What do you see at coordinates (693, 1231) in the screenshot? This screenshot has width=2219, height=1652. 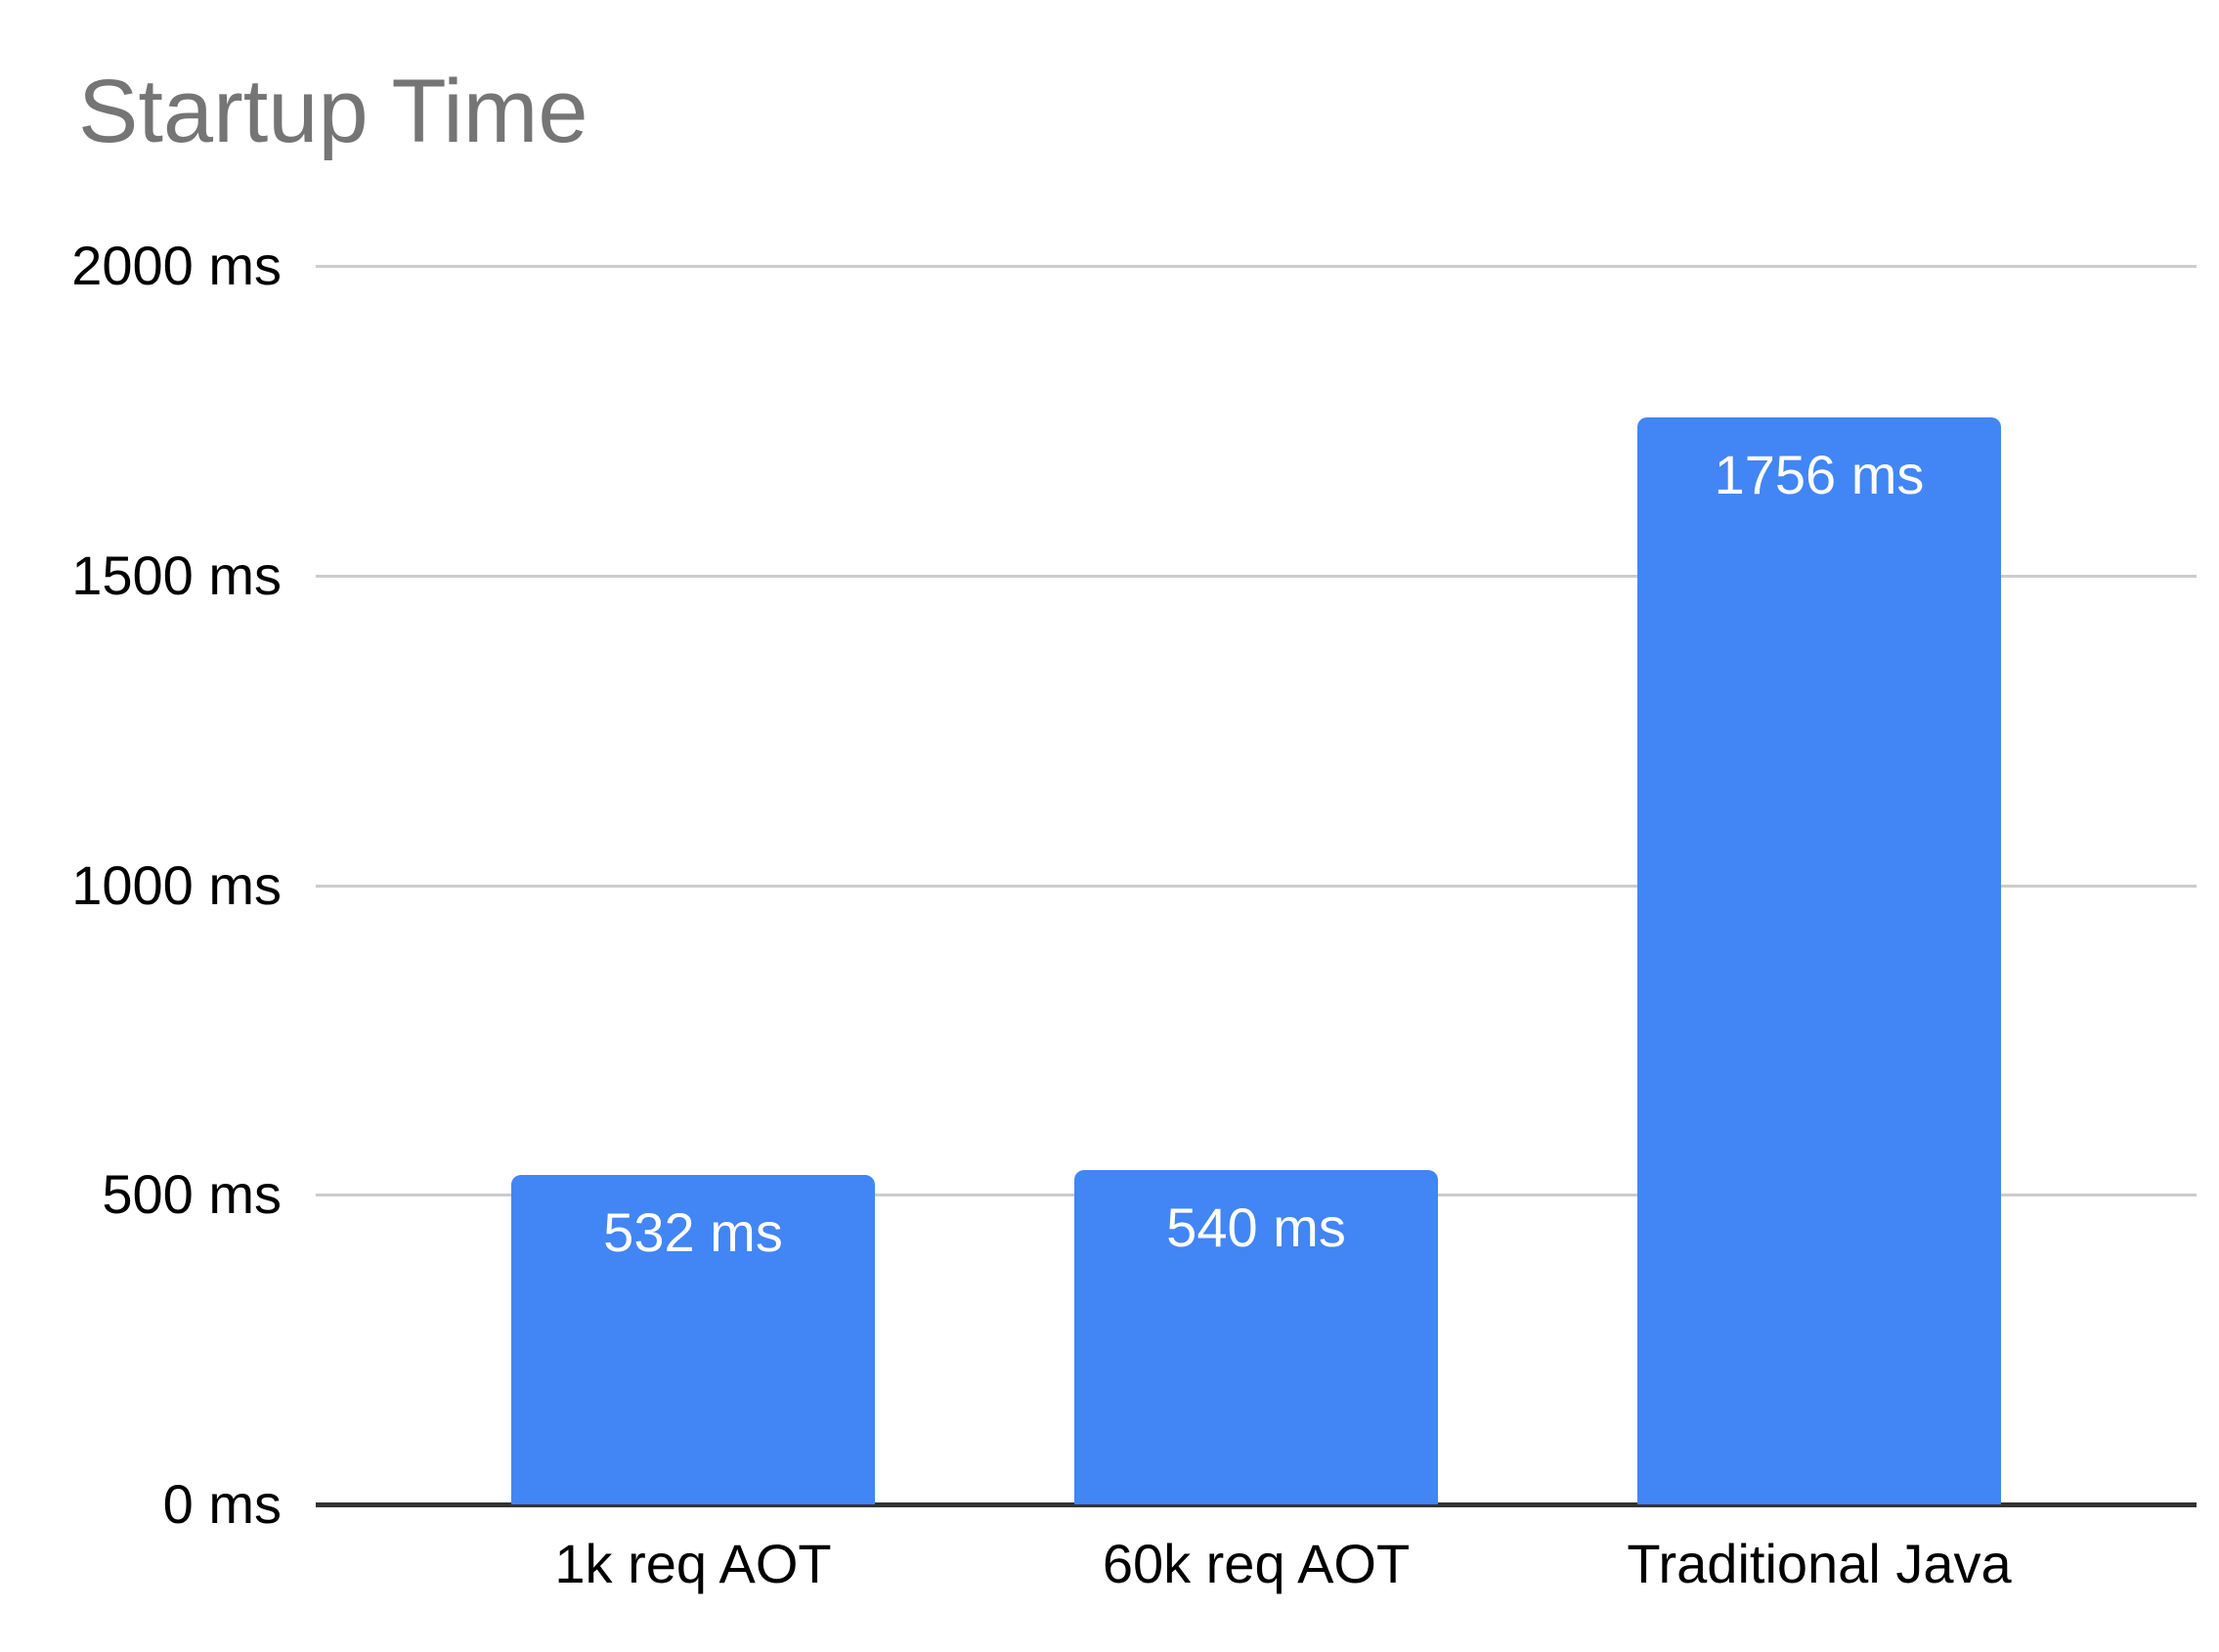 I see `bar-value-label: 532 ms` at bounding box center [693, 1231].